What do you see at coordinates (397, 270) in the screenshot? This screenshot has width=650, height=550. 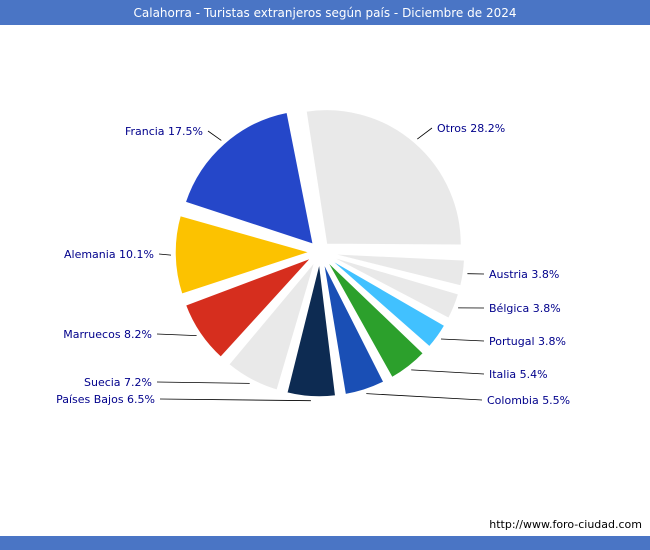 I see `pie-slice-austria` at bounding box center [397, 270].